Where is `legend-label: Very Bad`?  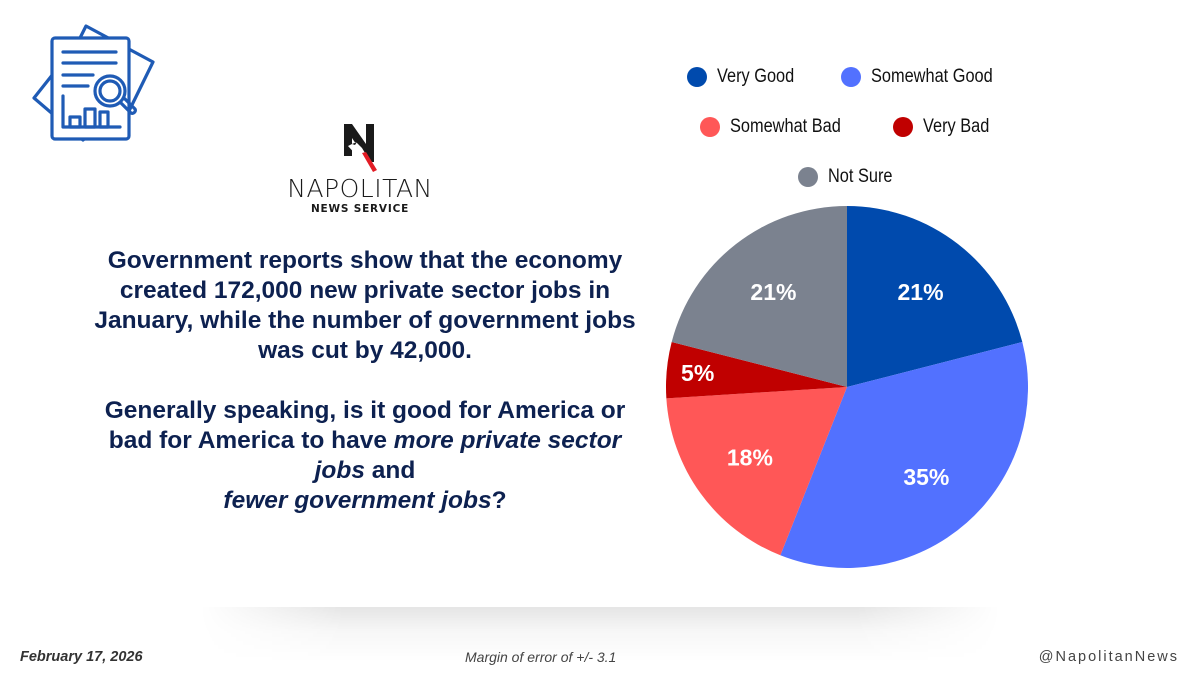
legend-label: Very Bad is located at coordinates (956, 126).